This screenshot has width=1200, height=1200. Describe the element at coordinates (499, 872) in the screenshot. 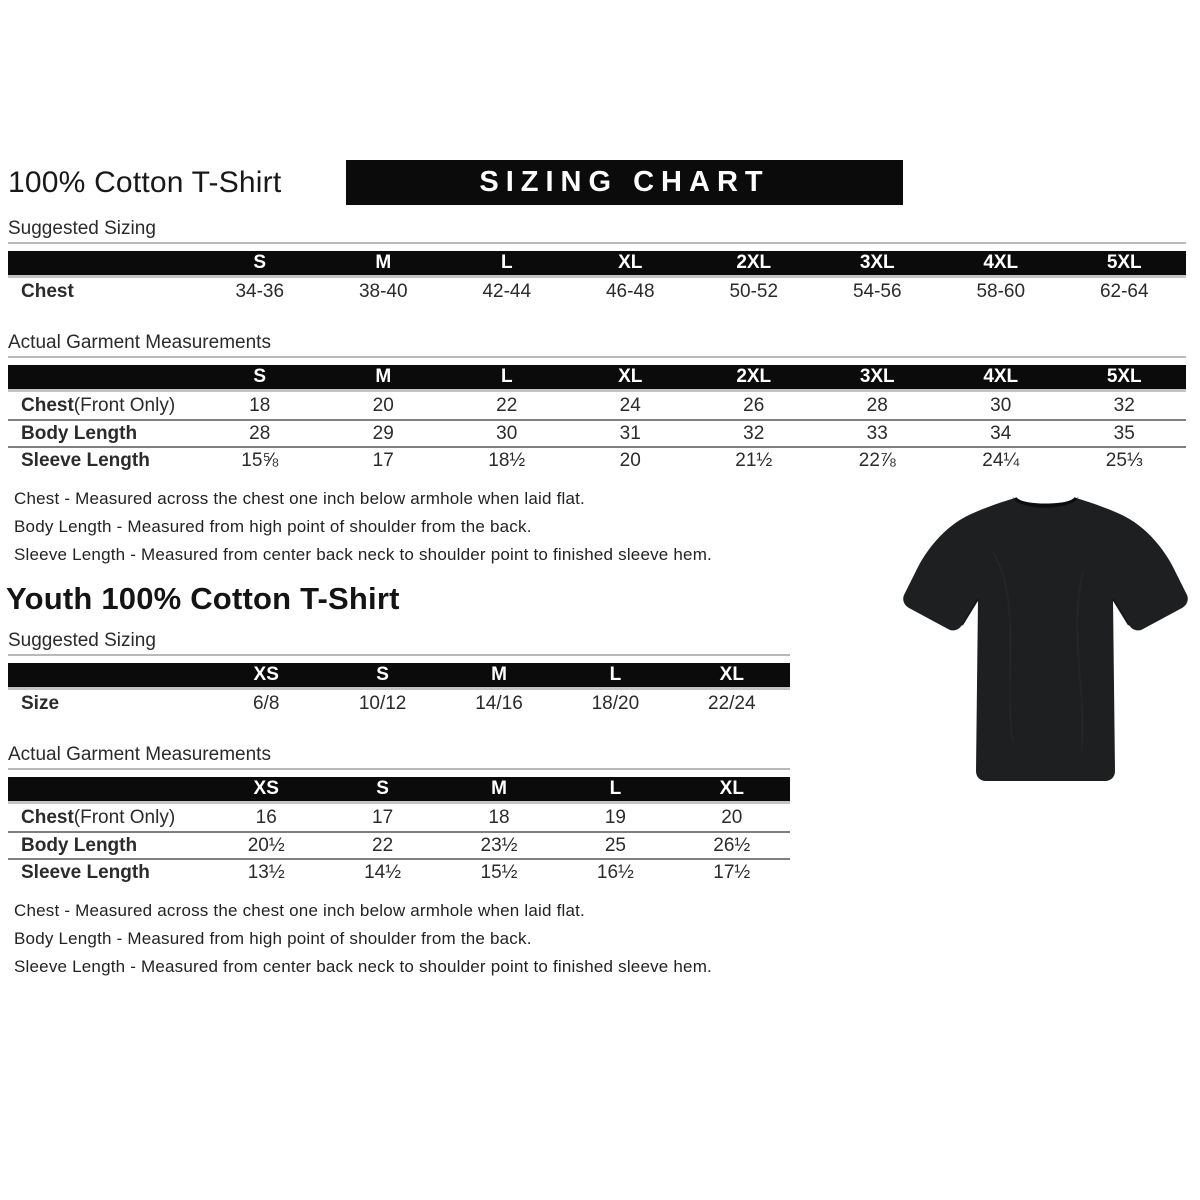

I see `value-cell: 15½` at that location.